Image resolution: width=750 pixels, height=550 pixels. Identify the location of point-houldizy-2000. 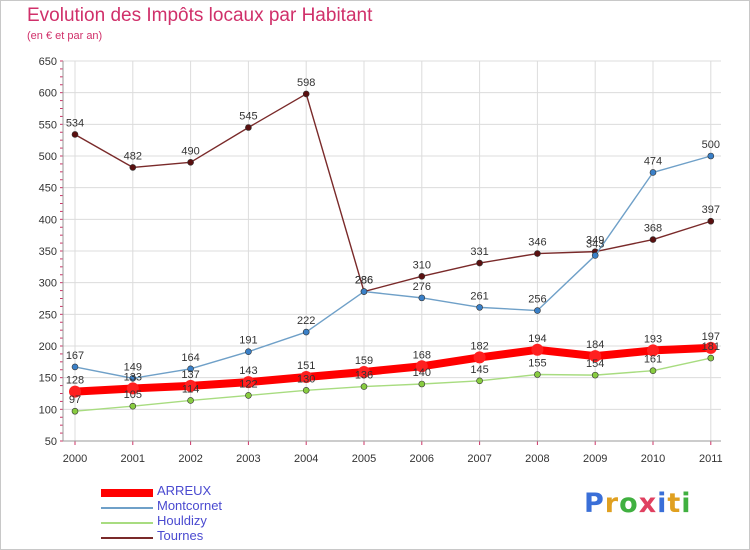
(75, 411).